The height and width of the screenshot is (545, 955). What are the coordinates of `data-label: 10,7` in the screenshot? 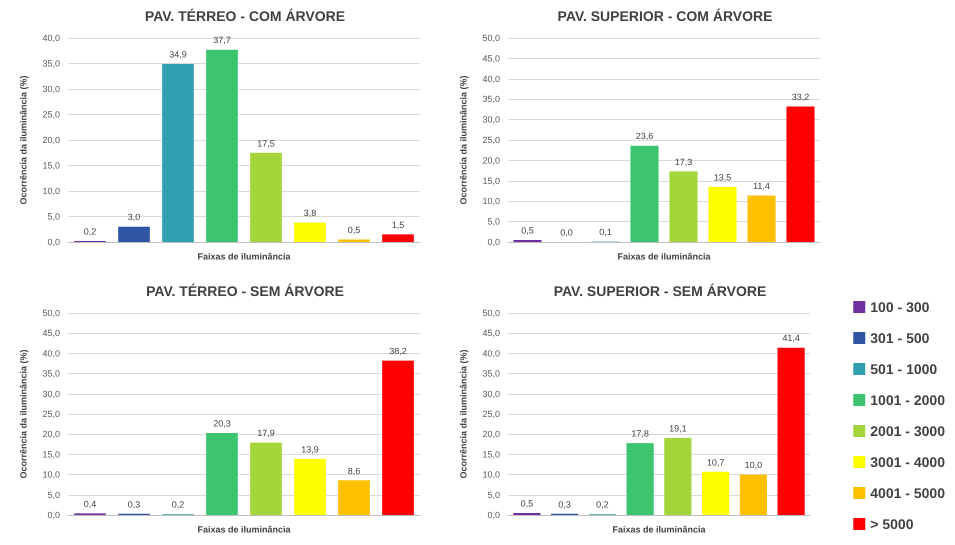 It's located at (715, 462).